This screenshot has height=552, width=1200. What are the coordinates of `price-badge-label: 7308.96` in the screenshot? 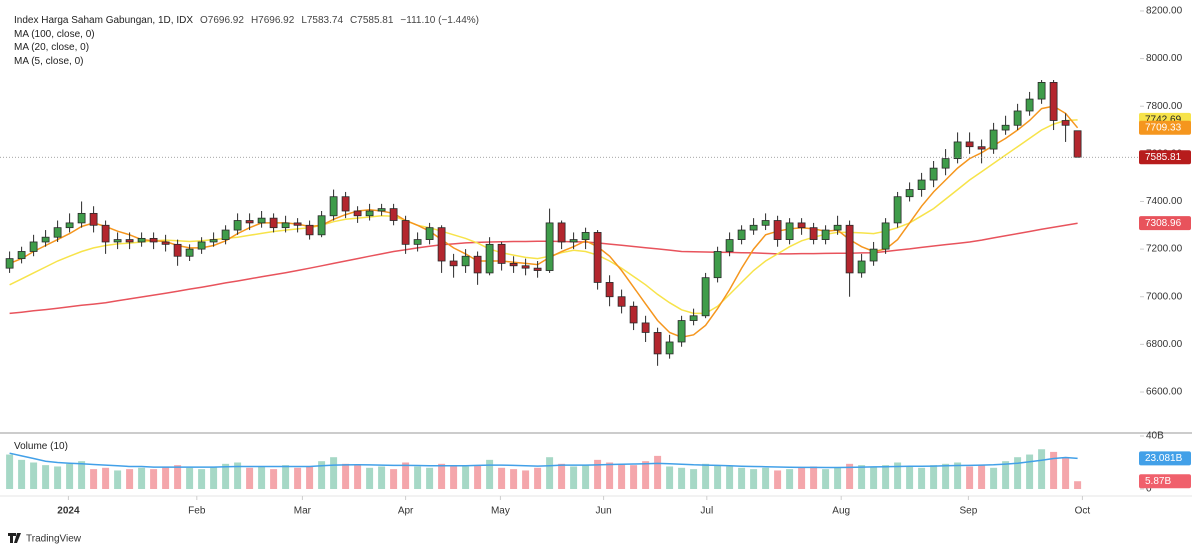 It's located at (1163, 223).